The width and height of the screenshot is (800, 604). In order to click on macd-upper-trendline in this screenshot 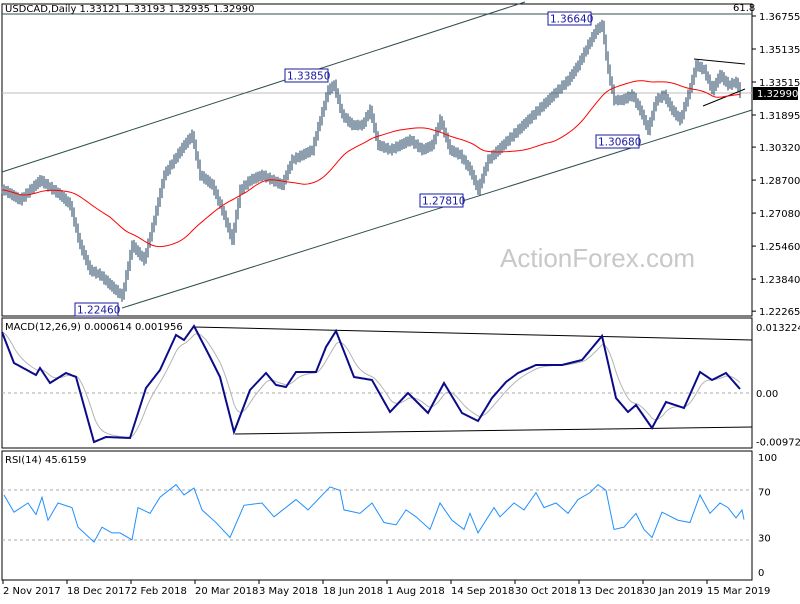, I will do `click(473, 333)`.